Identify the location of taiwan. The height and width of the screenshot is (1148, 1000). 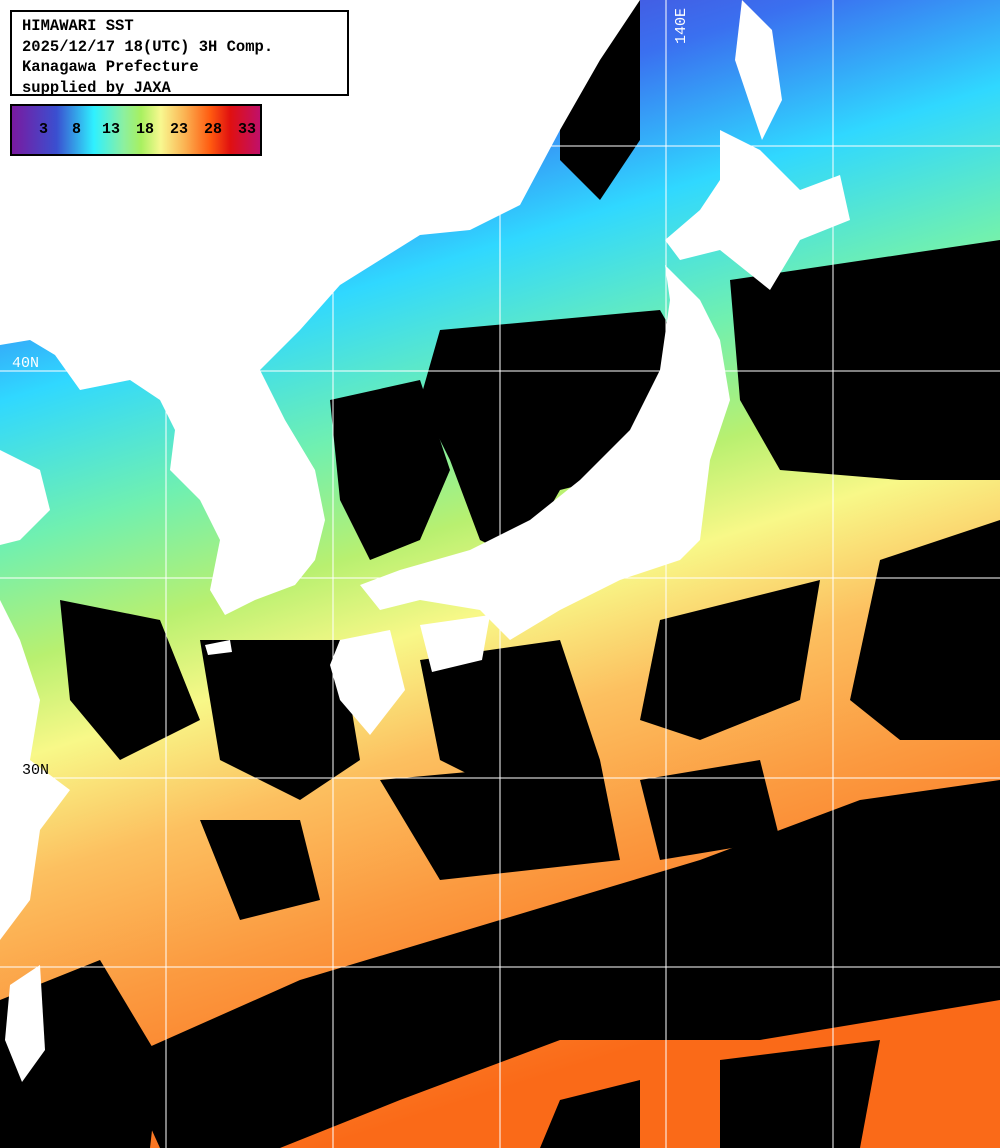
(25, 1023).